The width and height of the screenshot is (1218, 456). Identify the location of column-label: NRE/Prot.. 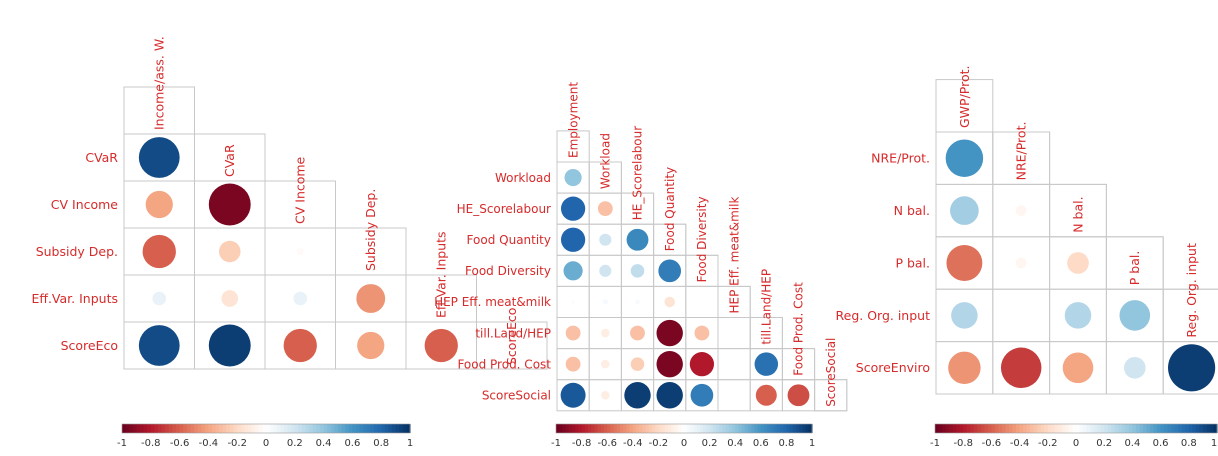
(1021, 151).